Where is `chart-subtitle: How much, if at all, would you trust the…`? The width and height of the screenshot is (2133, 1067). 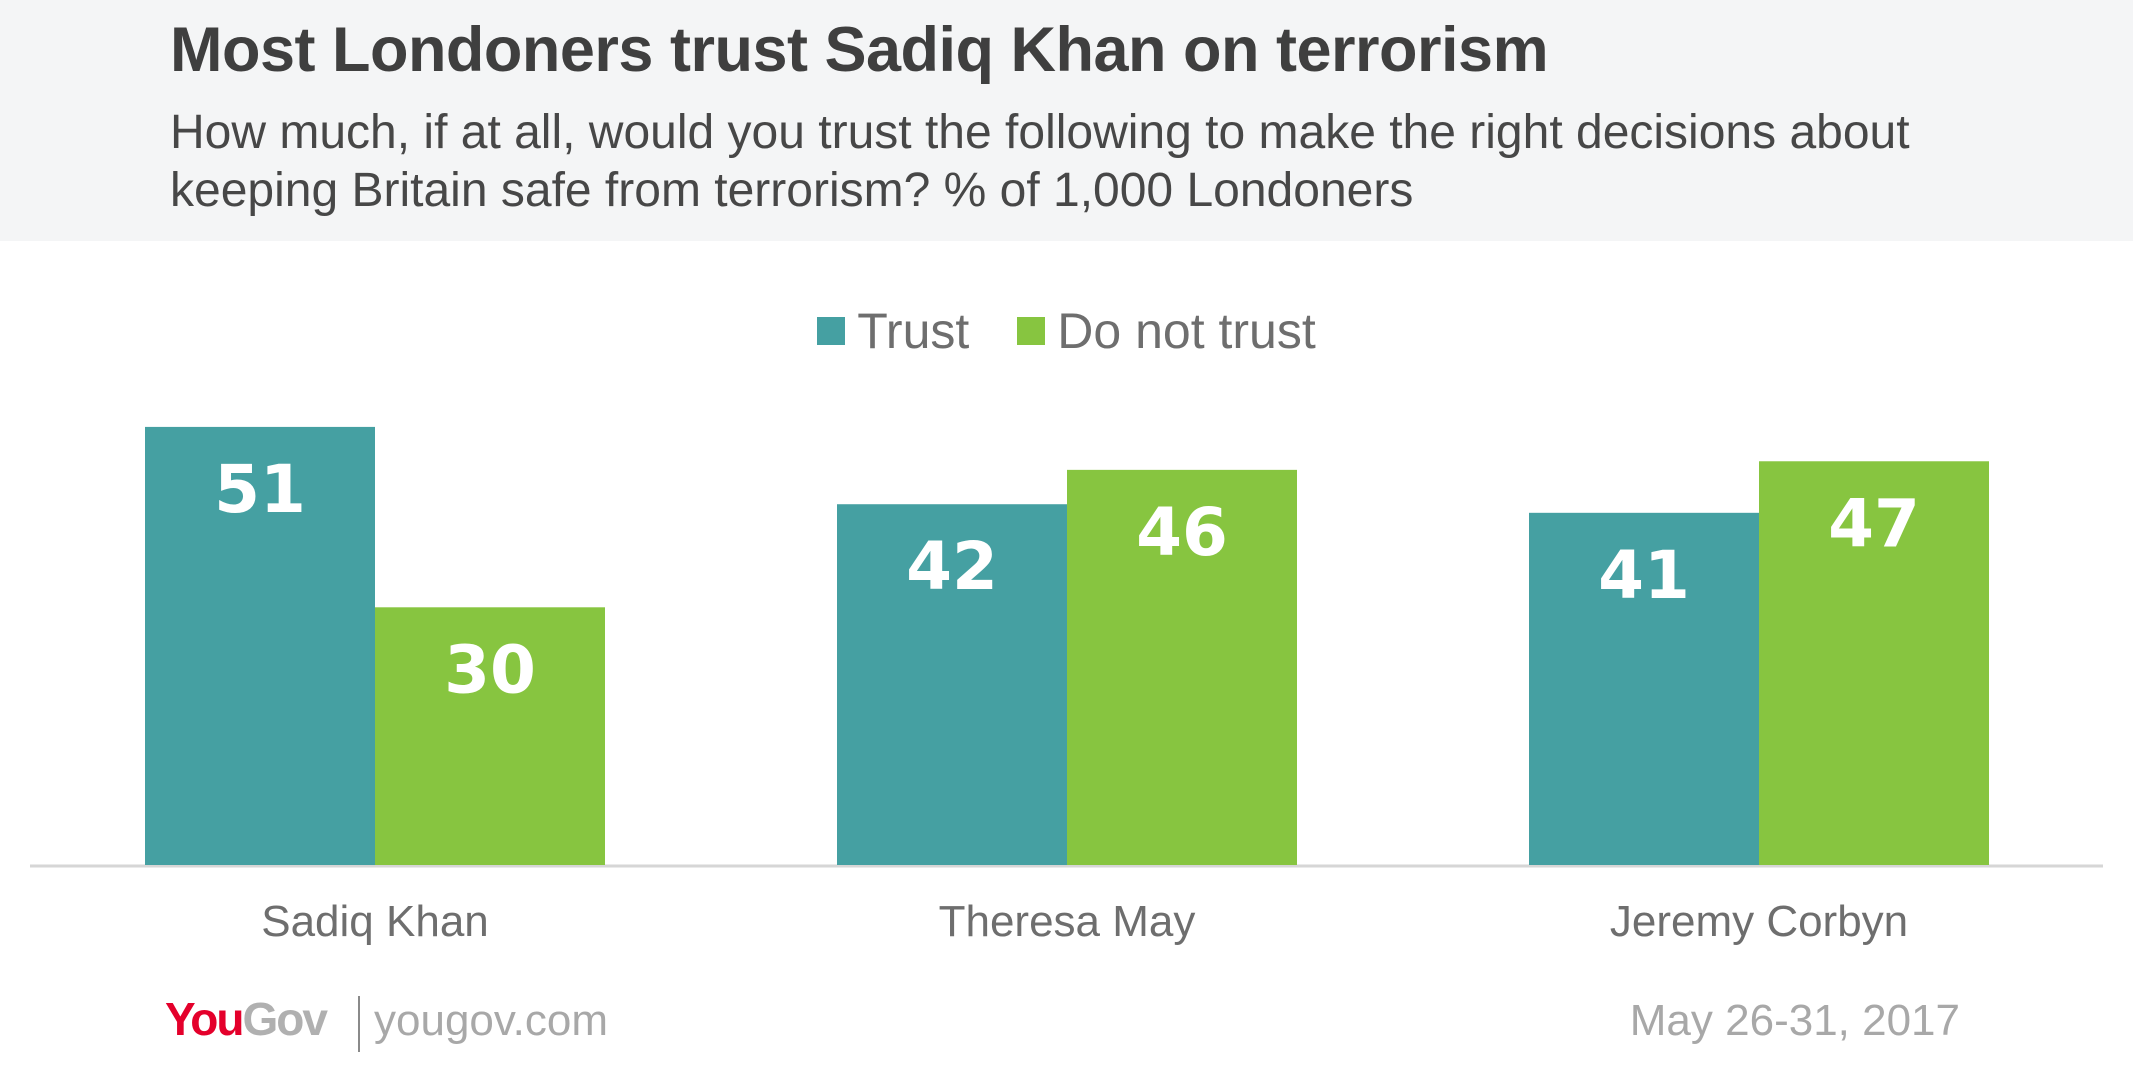 chart-subtitle: How much, if at all, would you trust the… is located at coordinates (1040, 161).